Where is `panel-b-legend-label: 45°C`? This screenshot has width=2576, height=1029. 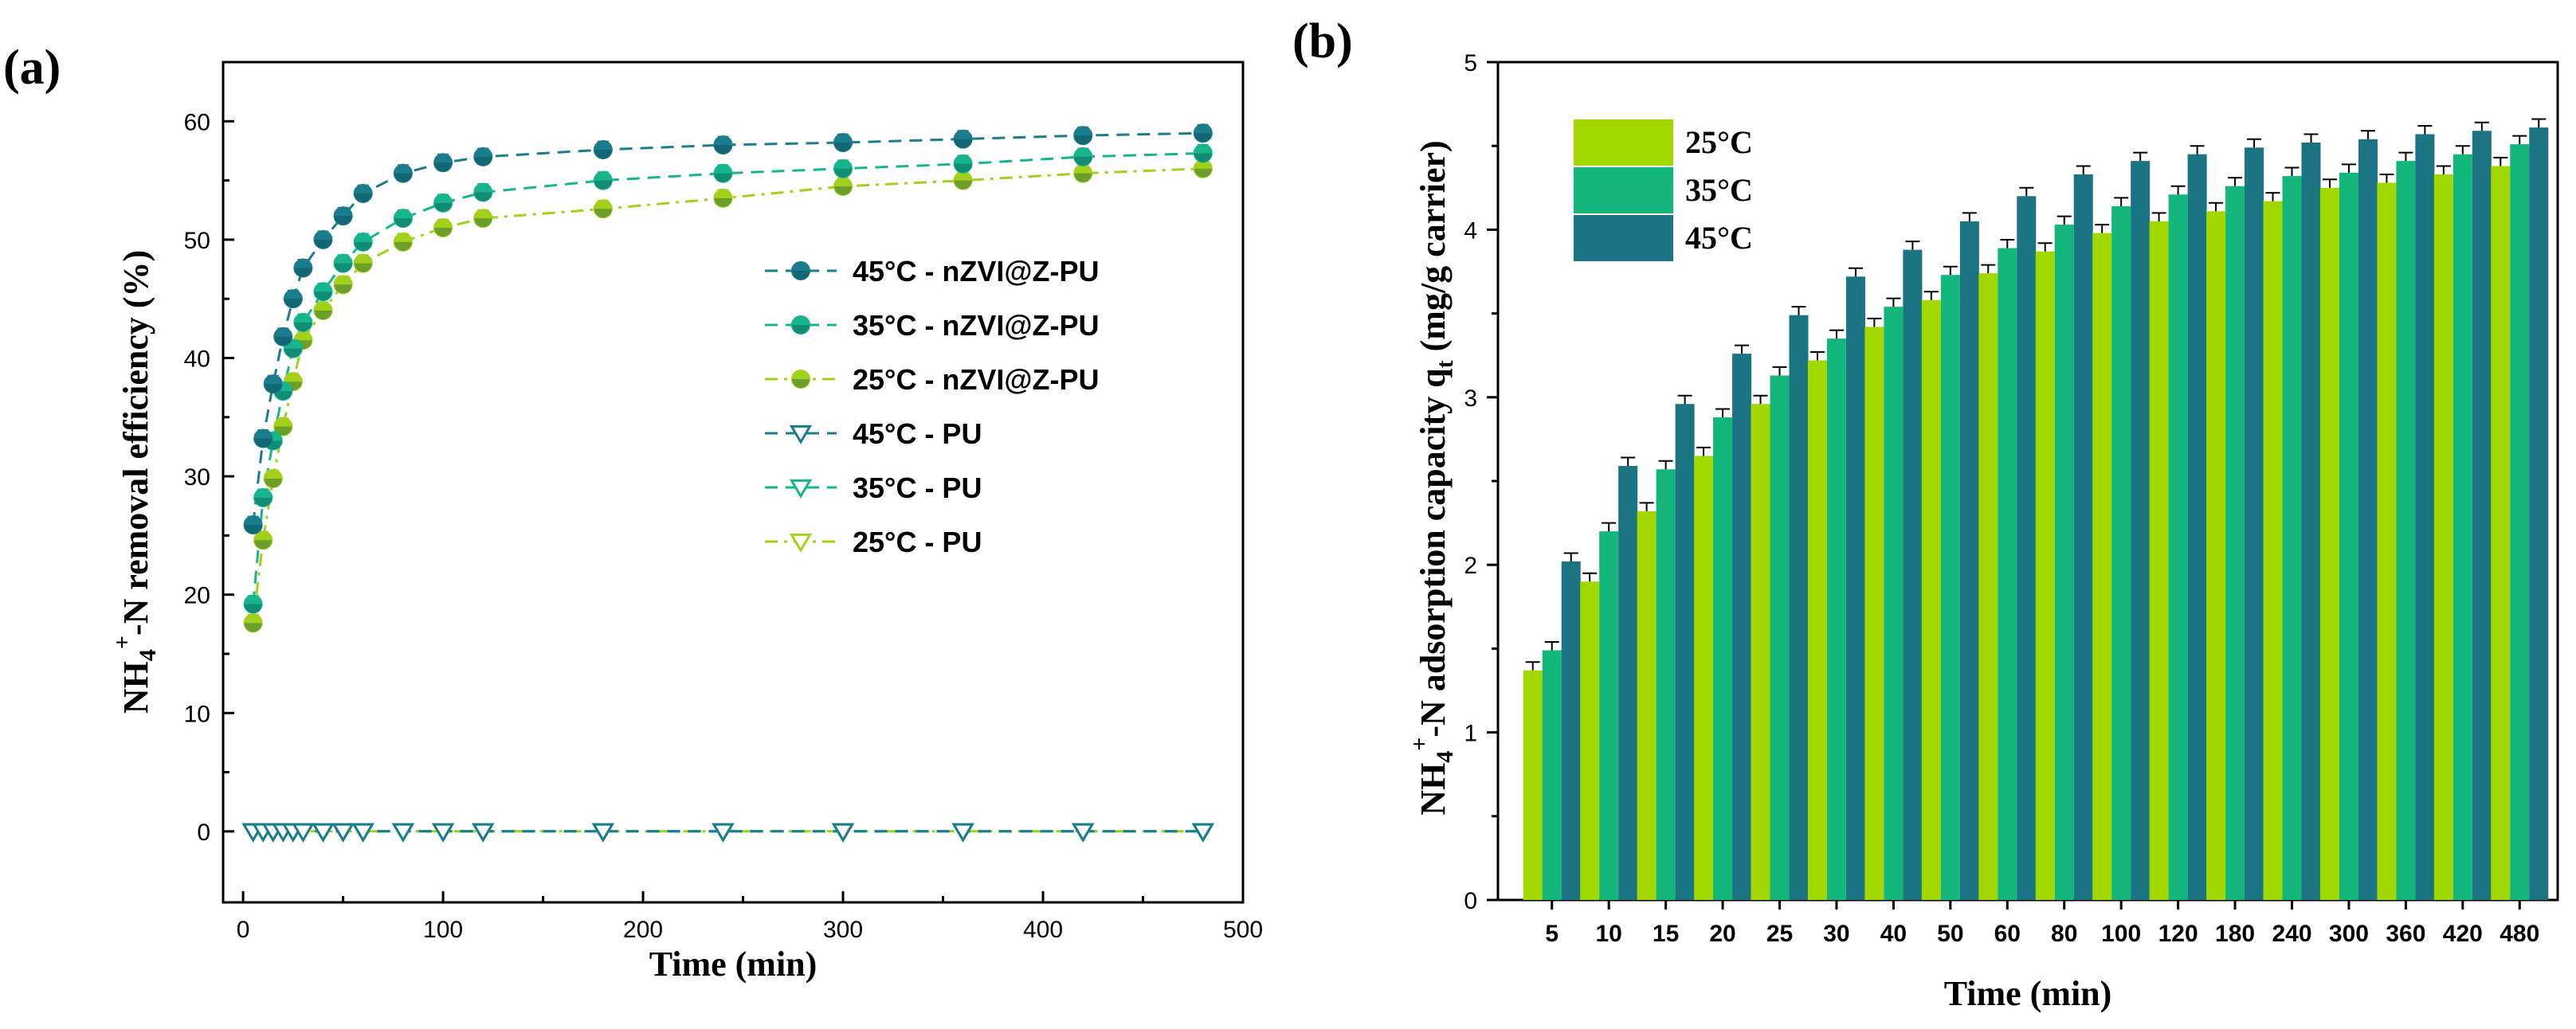 panel-b-legend-label: 45°C is located at coordinates (1719, 238).